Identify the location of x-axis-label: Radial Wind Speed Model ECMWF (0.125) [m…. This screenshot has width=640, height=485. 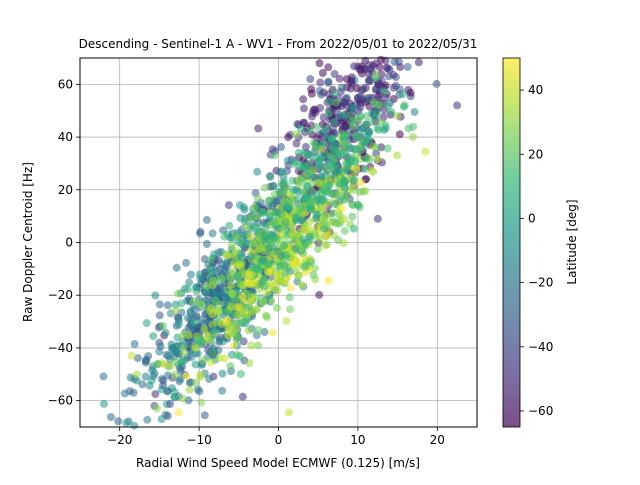
(278, 463).